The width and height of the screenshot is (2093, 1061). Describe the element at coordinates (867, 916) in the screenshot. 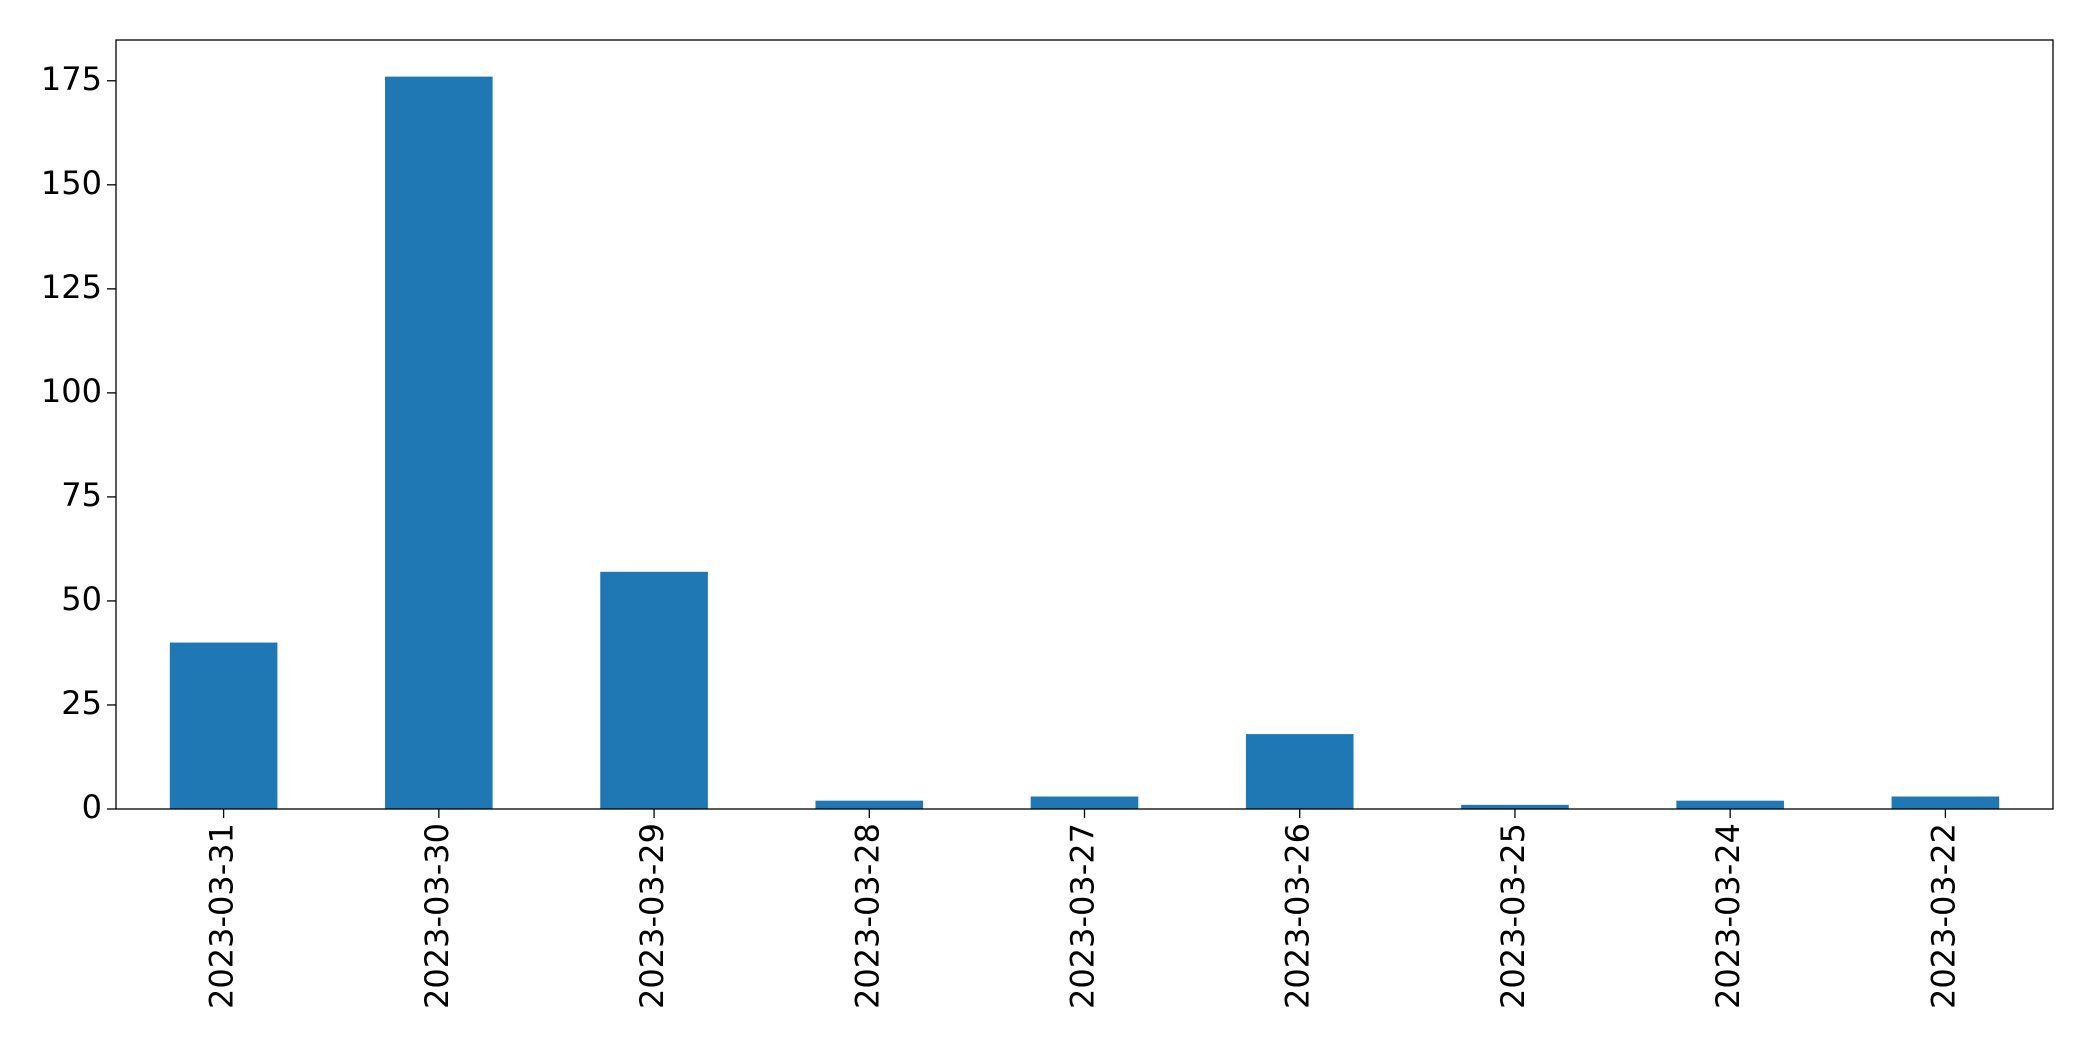

I see `x-tick-label: 2023-03-28` at that location.